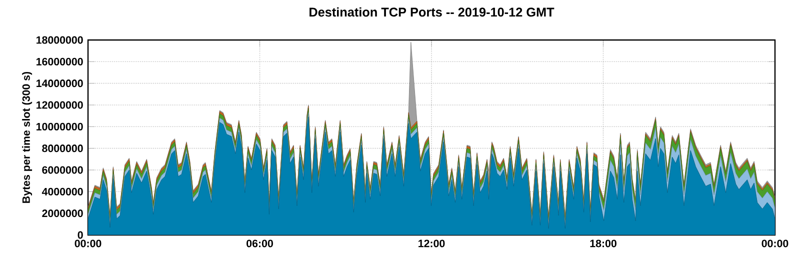 The image size is (795, 260). I want to click on y-tick-label: 8000000, so click(62, 148).